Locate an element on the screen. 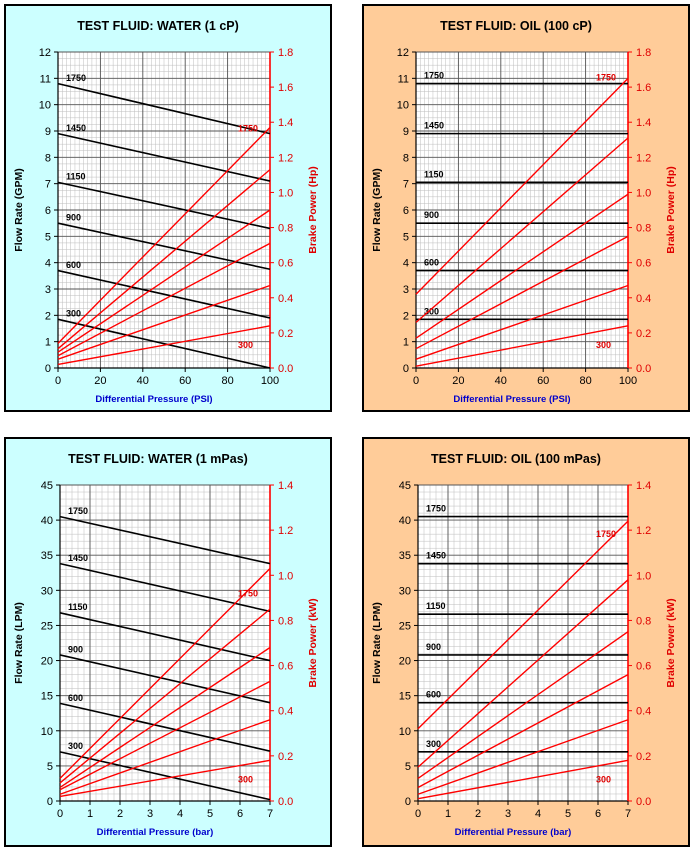 This screenshot has width=698, height=851. y-tick-label: 25 is located at coordinates (405, 626).